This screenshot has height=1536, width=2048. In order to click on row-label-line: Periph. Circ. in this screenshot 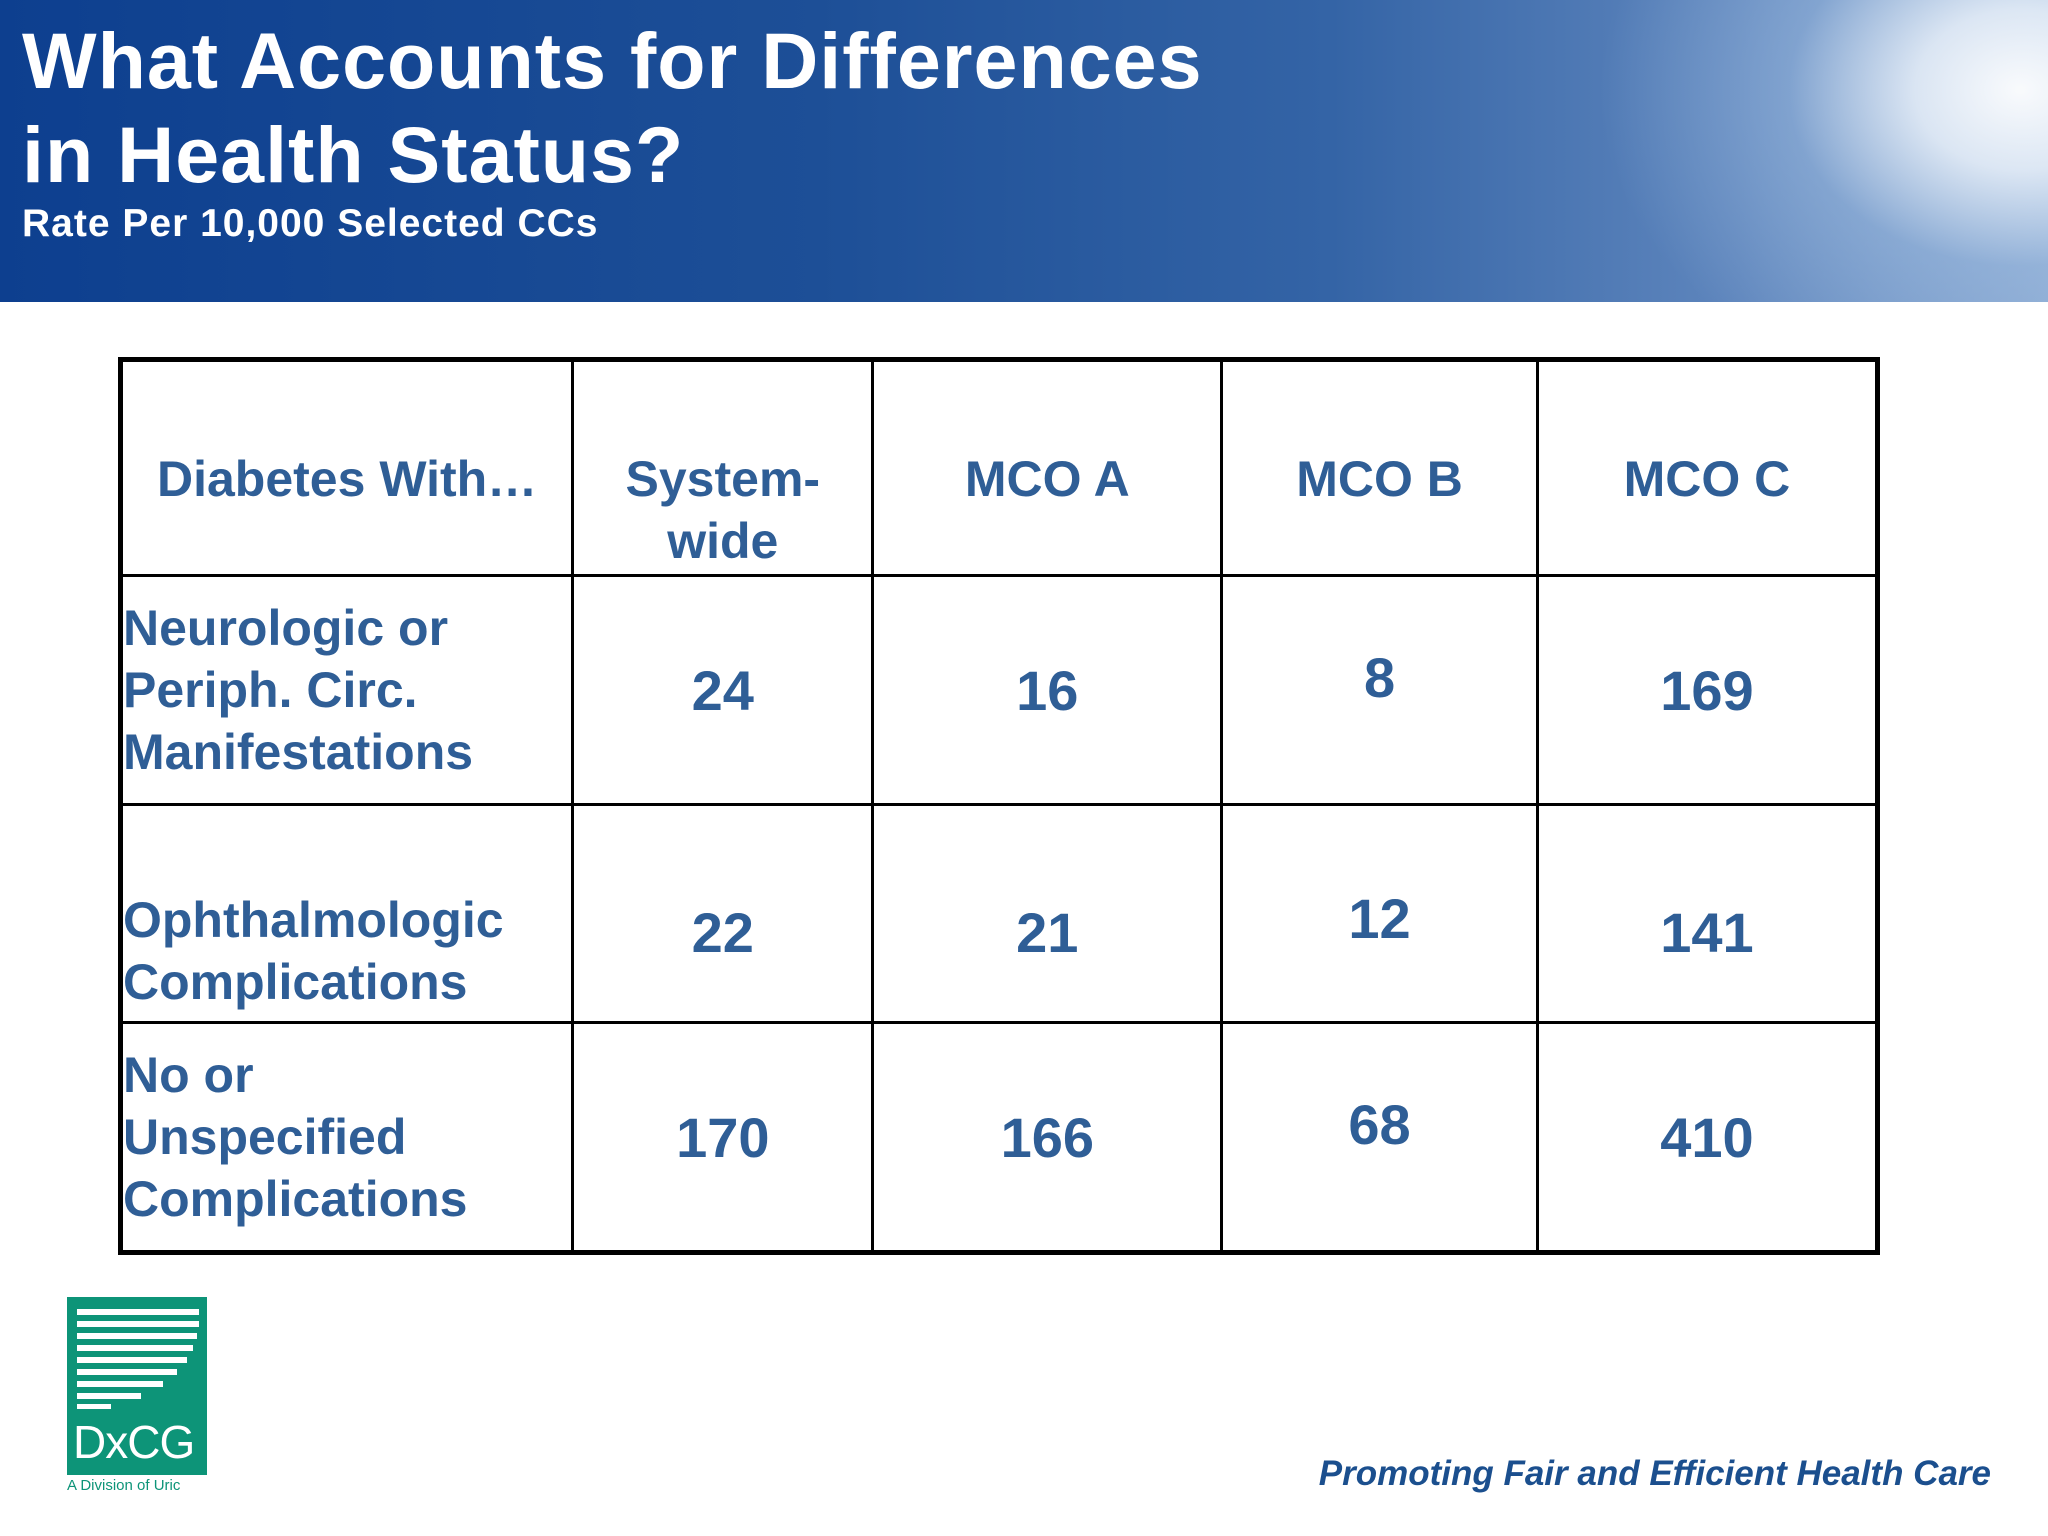, I will do `click(270, 690)`.